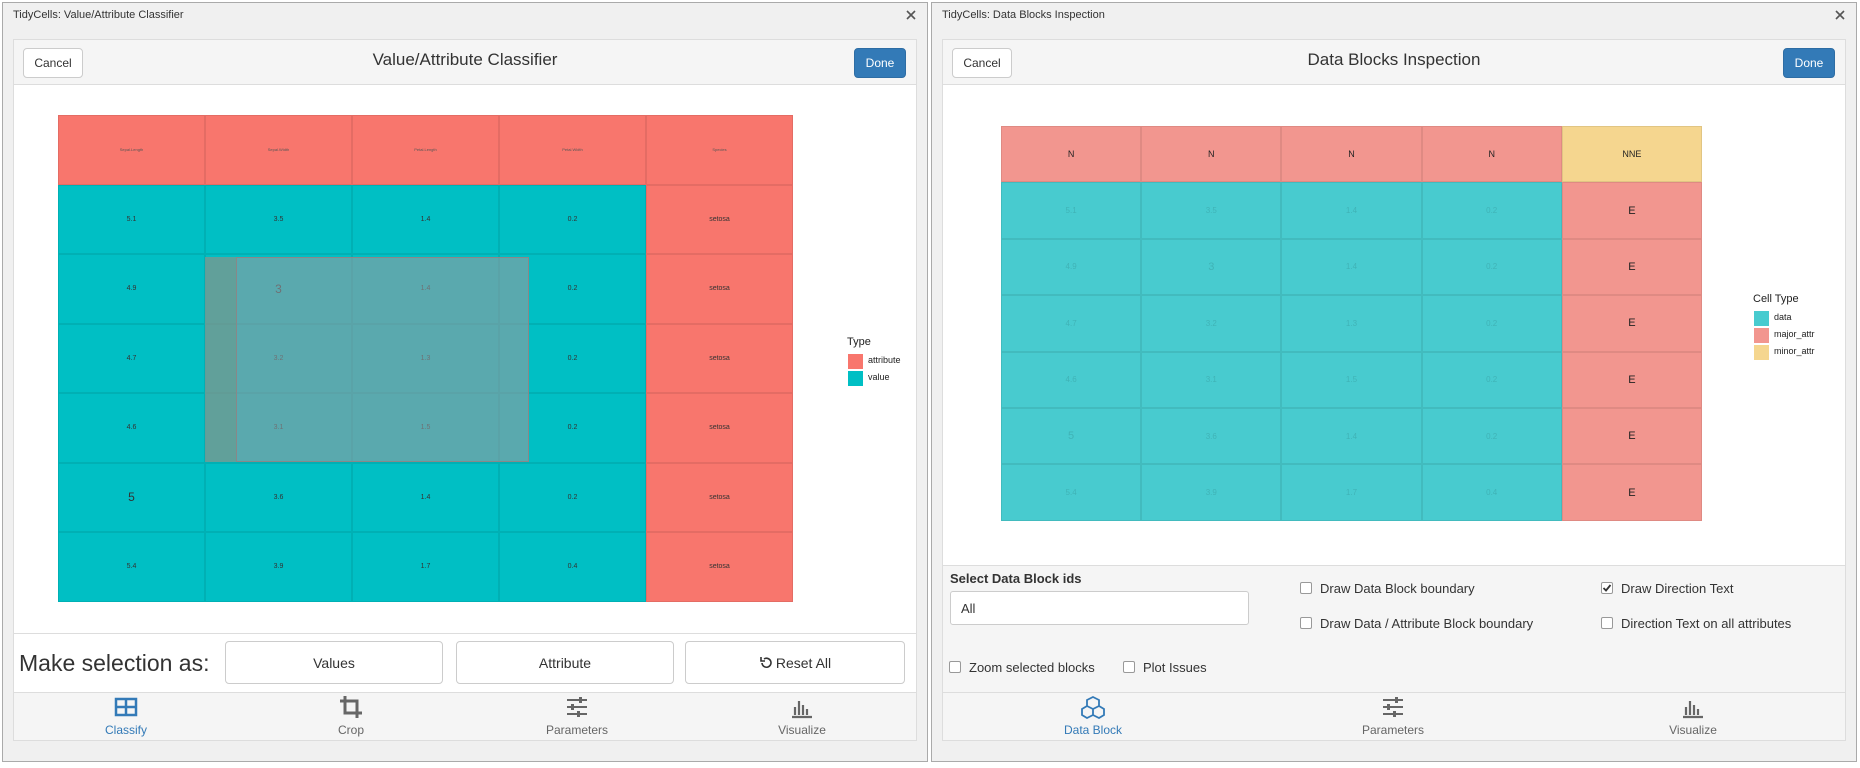 The image size is (1860, 768). I want to click on grid-cell: 1.7, so click(425, 567).